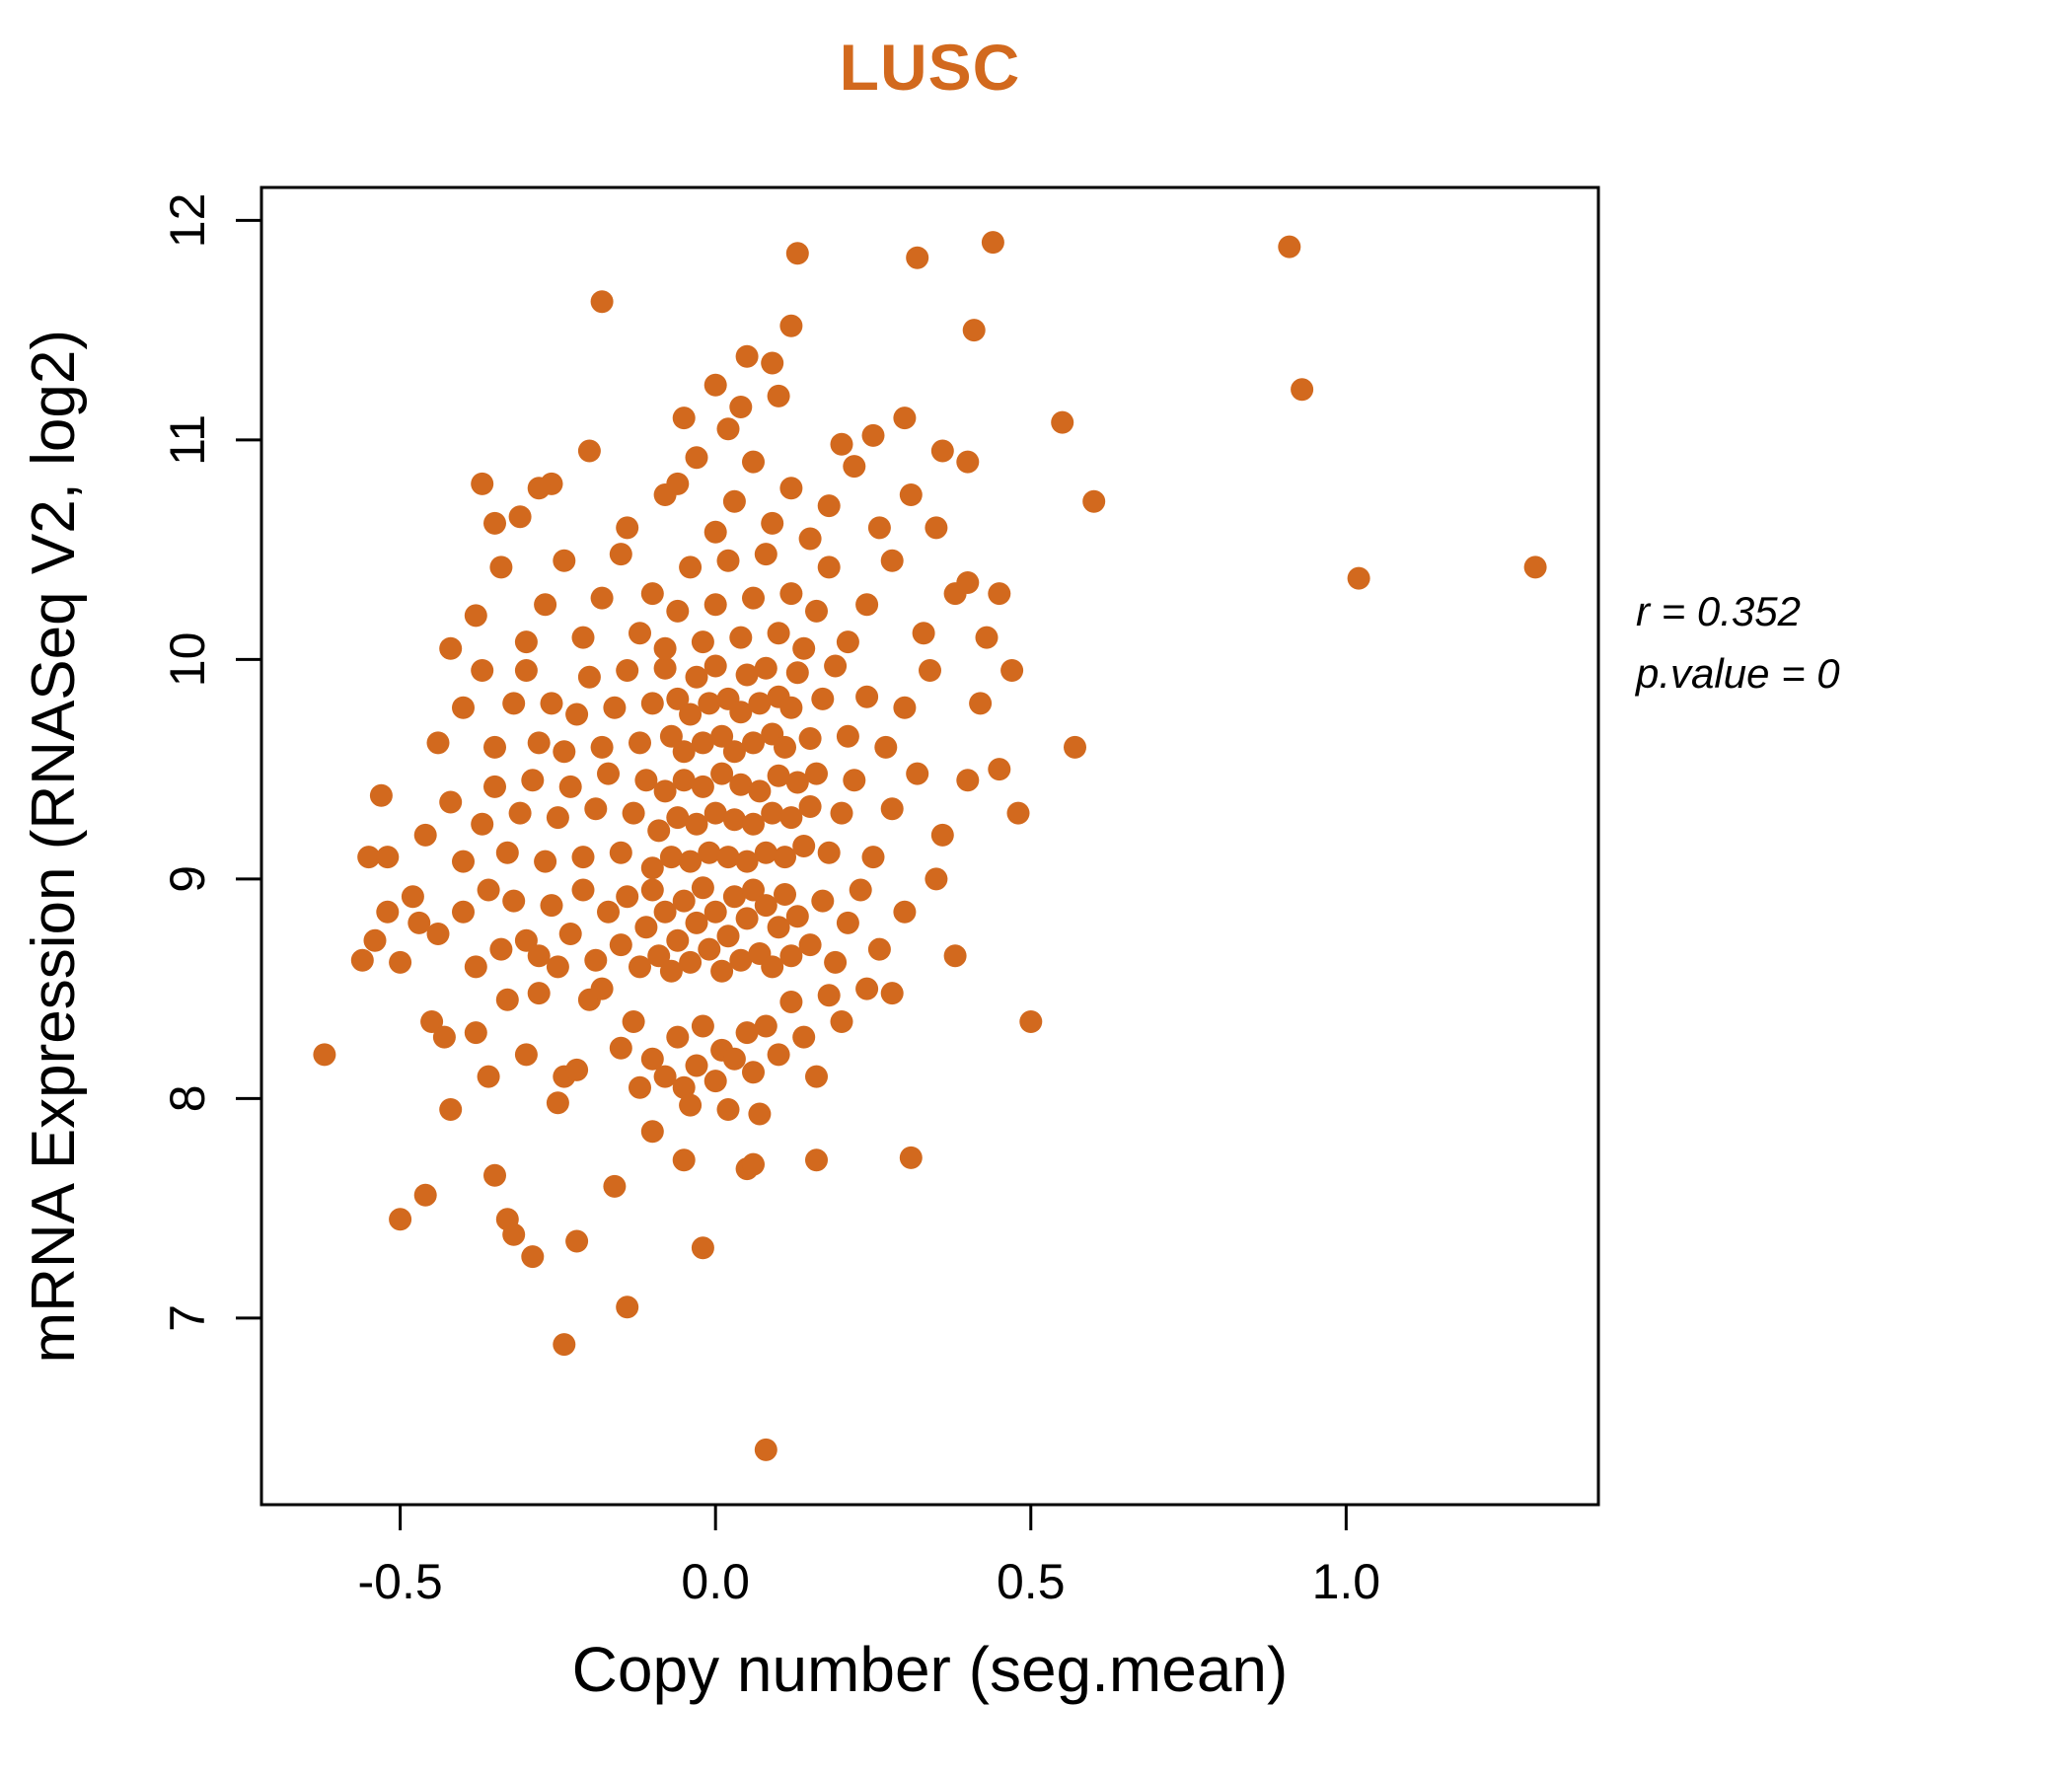 The image size is (2072, 1776). I want to click on y-axis-label-wrap: mRNA Expression (RNASeq V2, log2), so click(54, 846).